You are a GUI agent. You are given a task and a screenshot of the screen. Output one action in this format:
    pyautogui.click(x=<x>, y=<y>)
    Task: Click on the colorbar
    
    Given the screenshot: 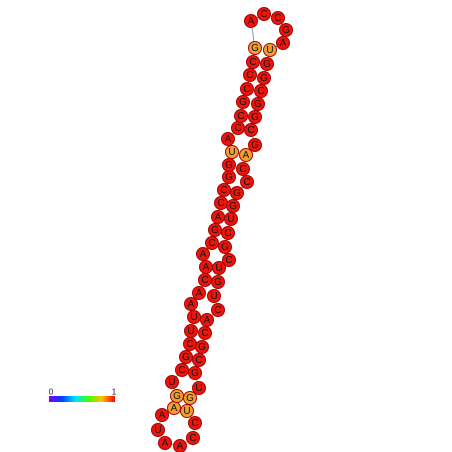 What is the action you would take?
    pyautogui.click(x=82, y=399)
    